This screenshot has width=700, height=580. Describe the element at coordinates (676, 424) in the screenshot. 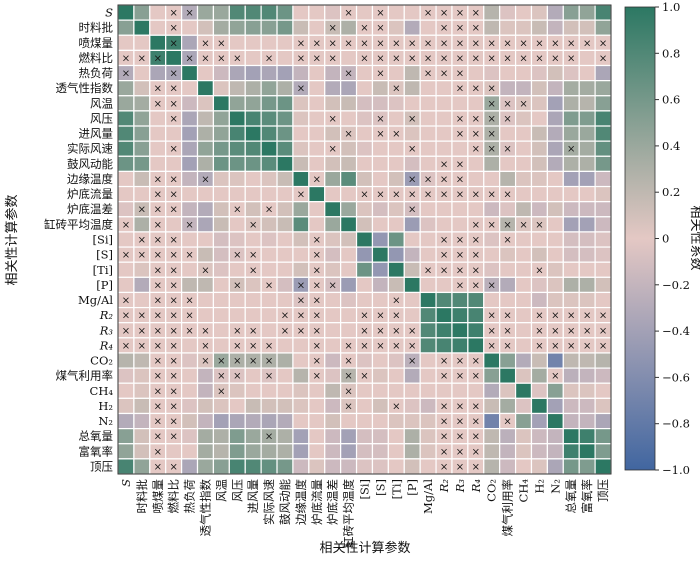

I see `colorbar-tick-label: −0.8` at that location.